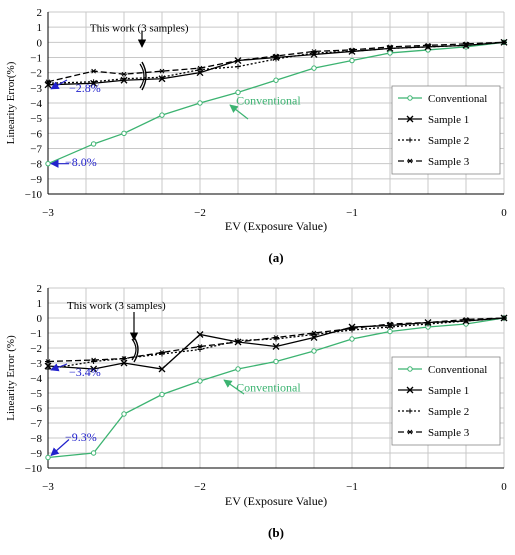 The height and width of the screenshot is (555, 515). I want to click on y-tick-label: −5, so click(36, 394).